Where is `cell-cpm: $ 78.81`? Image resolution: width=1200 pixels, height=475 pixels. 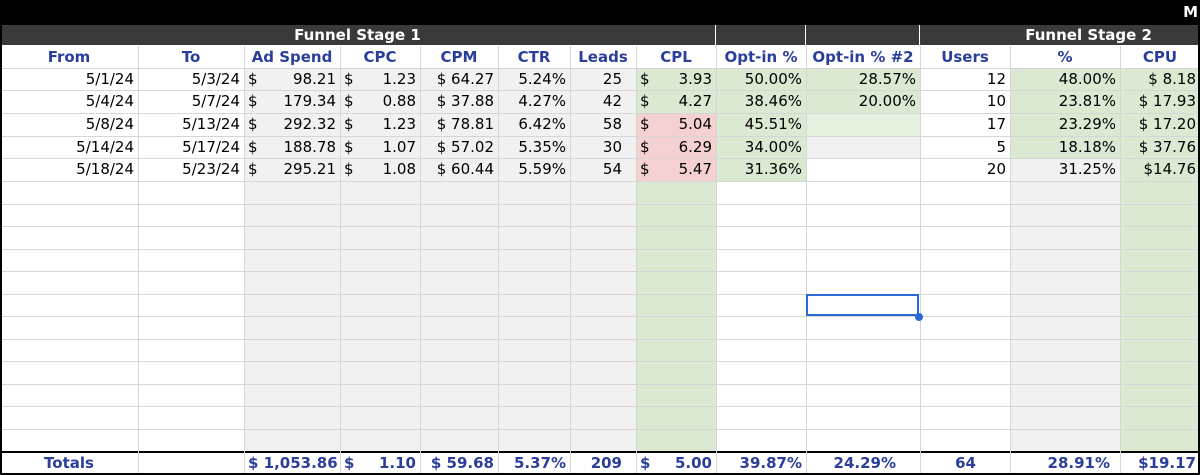
cell-cpm: $ 78.81 is located at coordinates (465, 124).